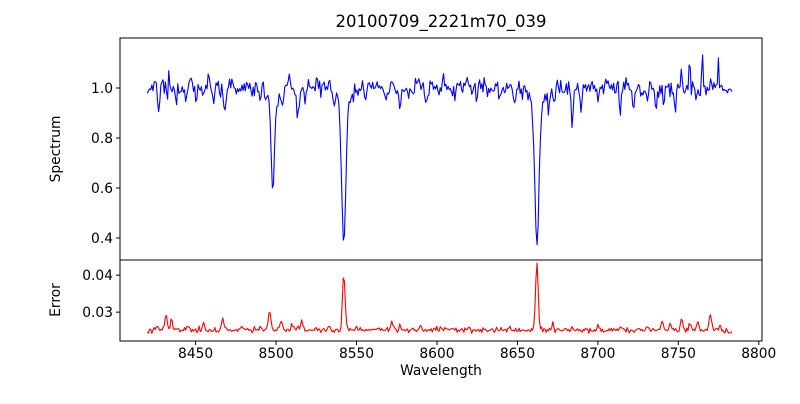 The height and width of the screenshot is (404, 800). I want to click on y-tick-label: 0.8, so click(102, 139).